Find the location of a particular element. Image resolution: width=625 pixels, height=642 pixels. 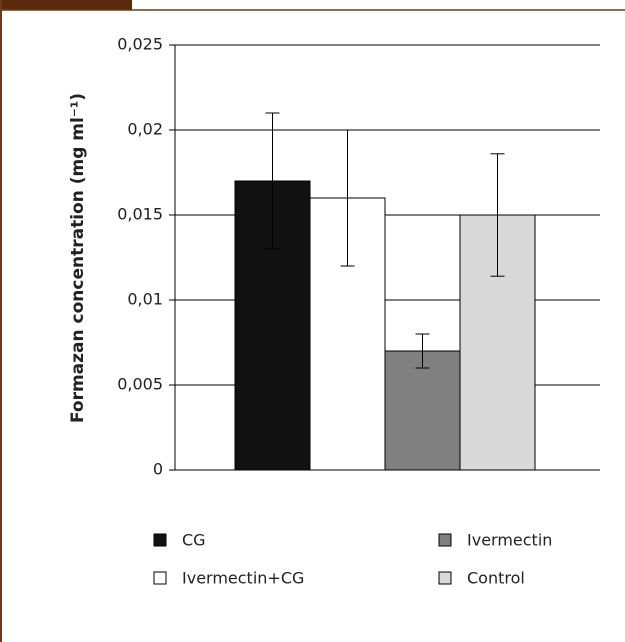

legend-label: Control is located at coordinates (496, 578).